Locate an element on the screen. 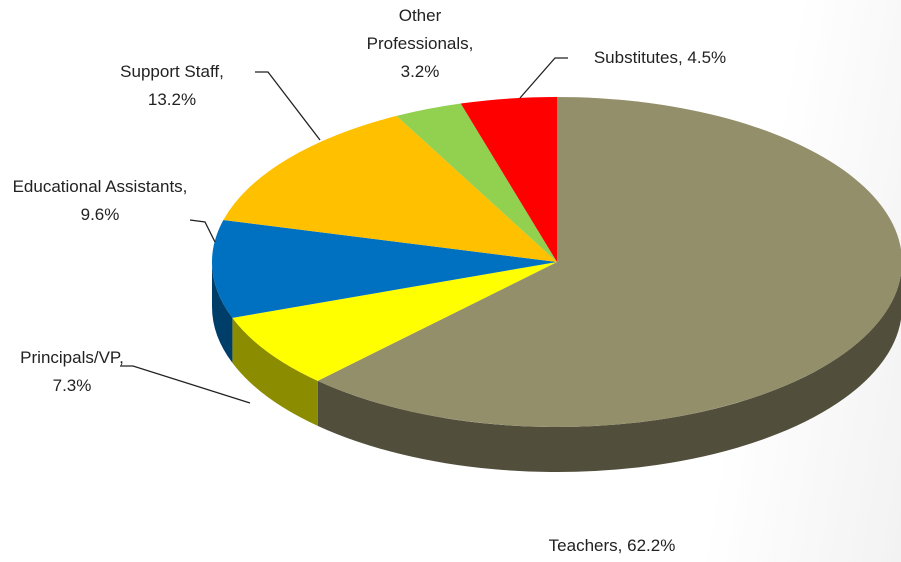  category-label: Other Professionals, is located at coordinates (420, 29).